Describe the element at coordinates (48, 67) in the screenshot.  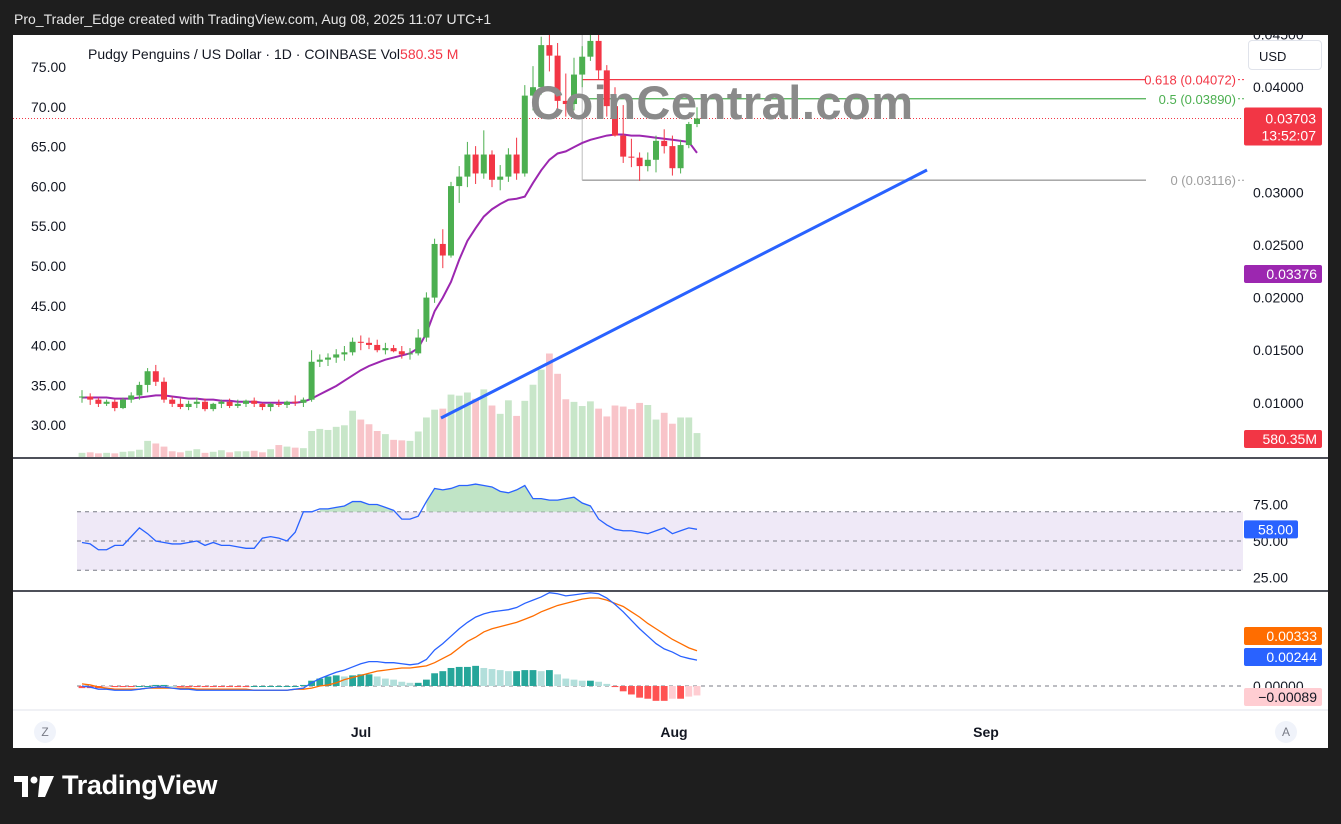
I see `left-axis-tick: 75.00` at that location.